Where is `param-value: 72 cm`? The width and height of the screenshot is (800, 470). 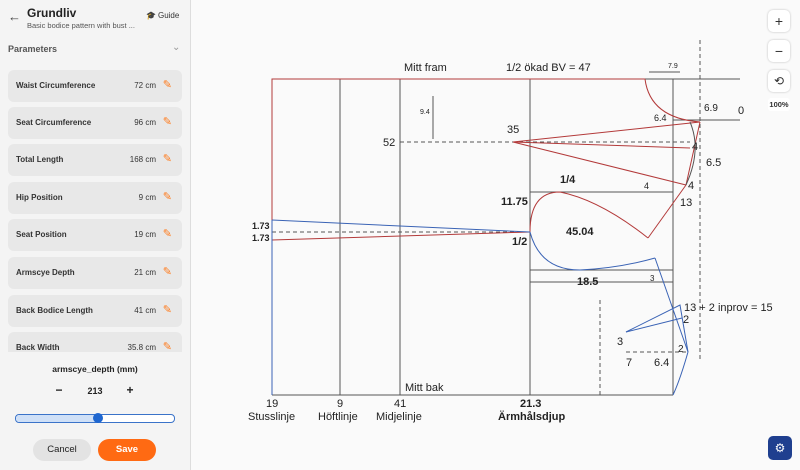
param-value: 72 cm is located at coordinates (145, 85).